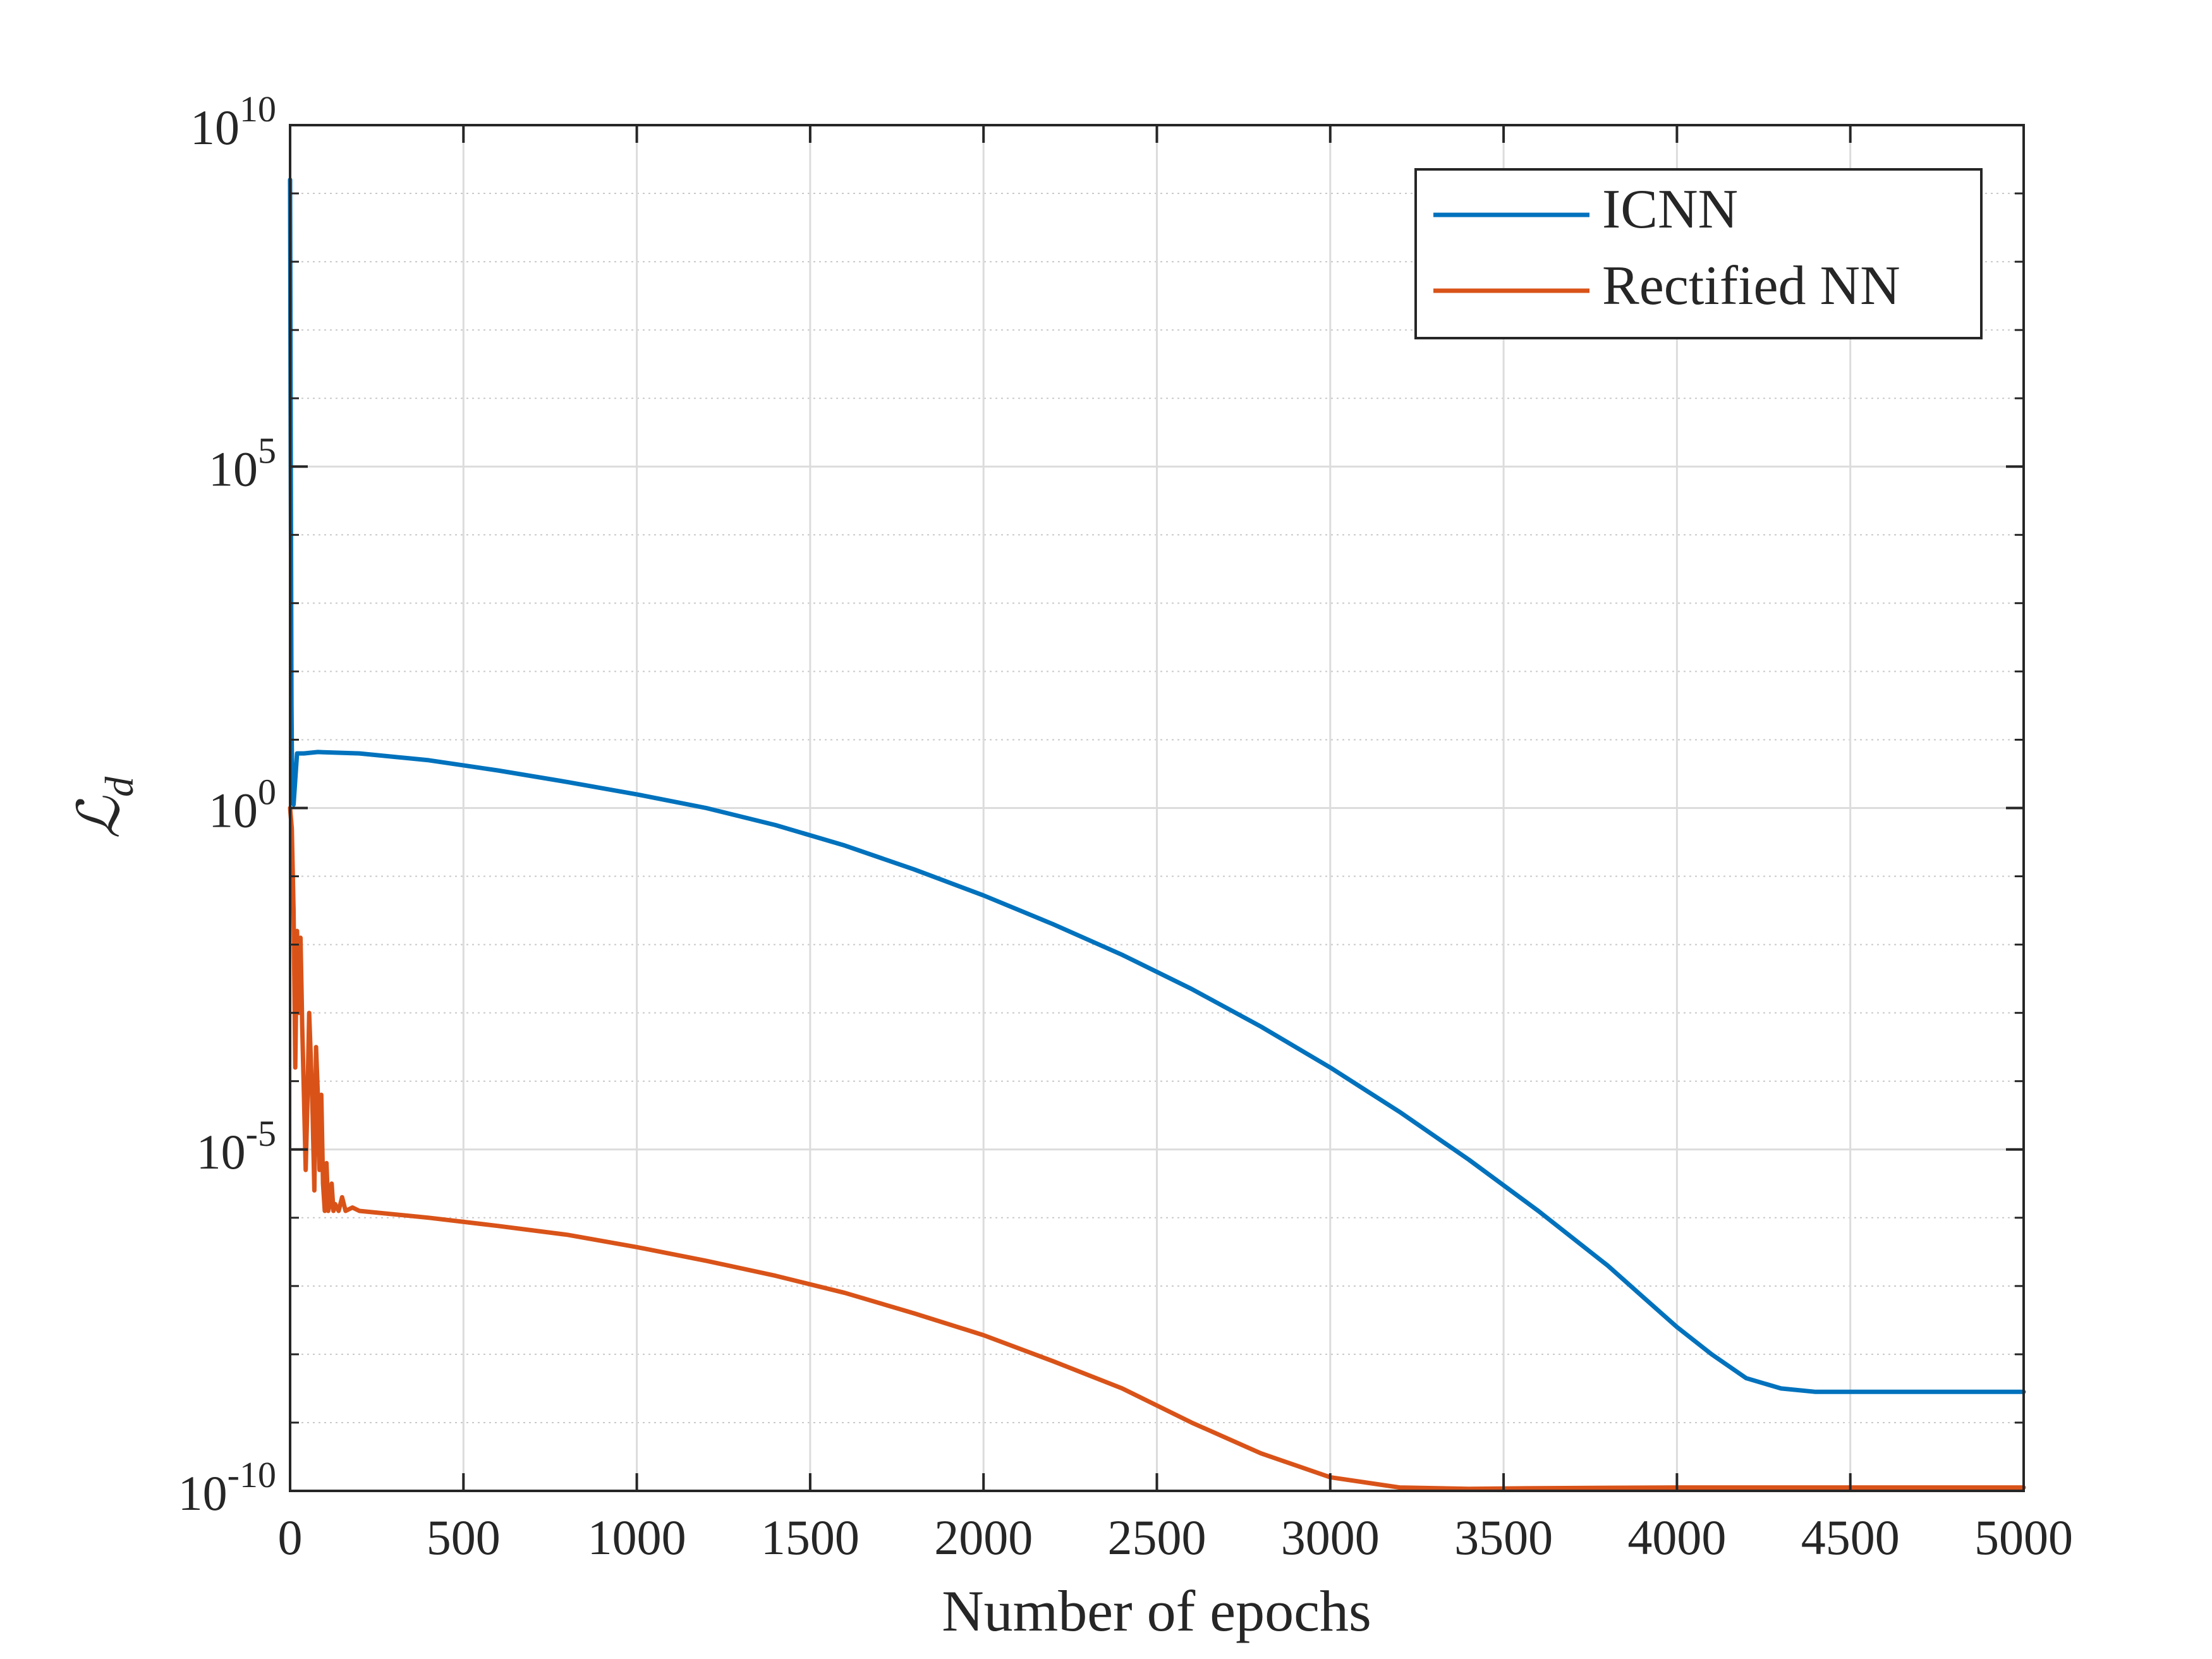 The image size is (2212, 1659). Describe the element at coordinates (119, 786) in the screenshot. I see `y-axis-label-subscript: d` at that location.